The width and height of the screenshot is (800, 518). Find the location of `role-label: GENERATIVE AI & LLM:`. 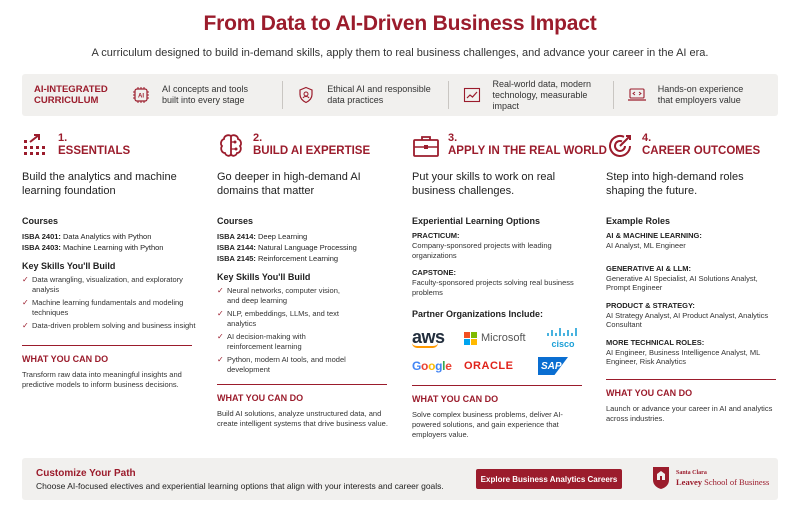

role-label: GENERATIVE AI & LLM: is located at coordinates (648, 268).